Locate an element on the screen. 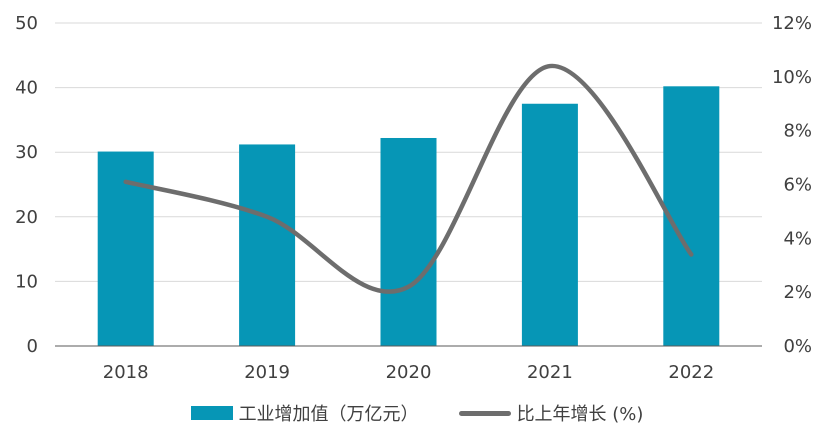 The width and height of the screenshot is (834, 444). legend-item-bar: 工业增加值（万亿元） is located at coordinates (304, 413).